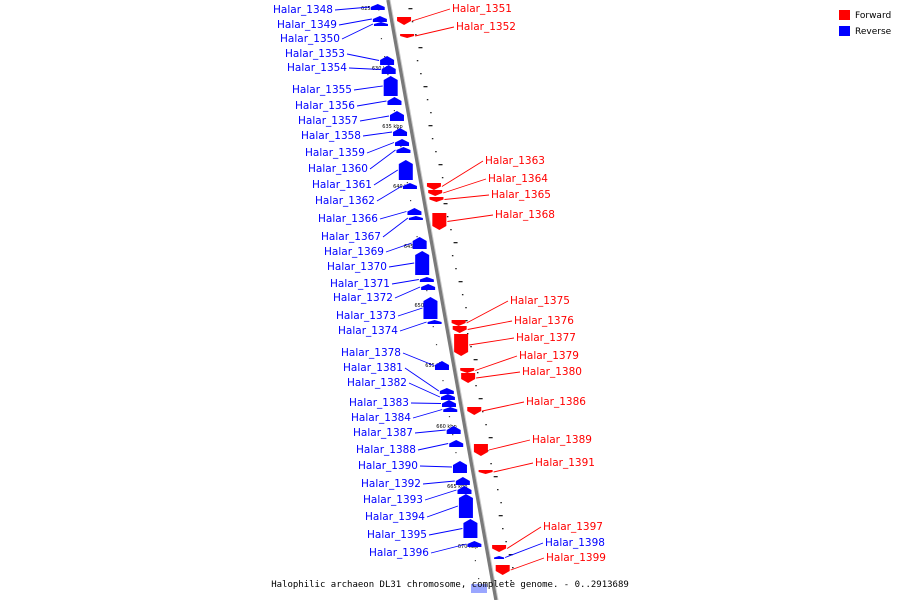 This screenshot has width=900, height=600. Describe the element at coordinates (556, 402) in the screenshot. I see `gene-label: Halar_1386` at that location.